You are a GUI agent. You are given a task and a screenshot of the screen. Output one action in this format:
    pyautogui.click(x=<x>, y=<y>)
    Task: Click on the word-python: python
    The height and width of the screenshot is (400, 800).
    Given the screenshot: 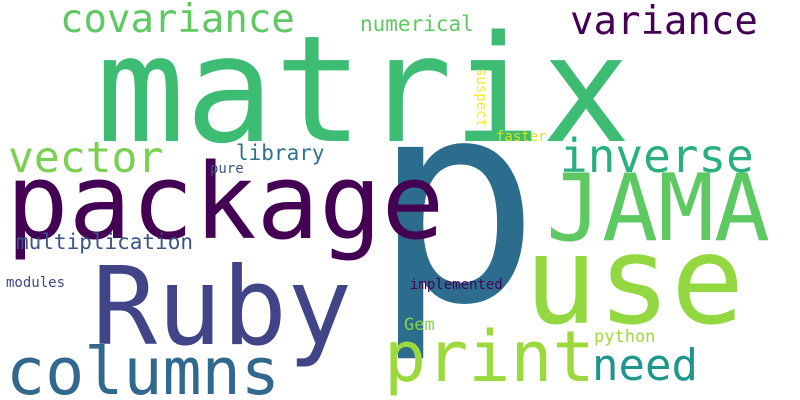 What is the action you would take?
    pyautogui.click(x=625, y=337)
    